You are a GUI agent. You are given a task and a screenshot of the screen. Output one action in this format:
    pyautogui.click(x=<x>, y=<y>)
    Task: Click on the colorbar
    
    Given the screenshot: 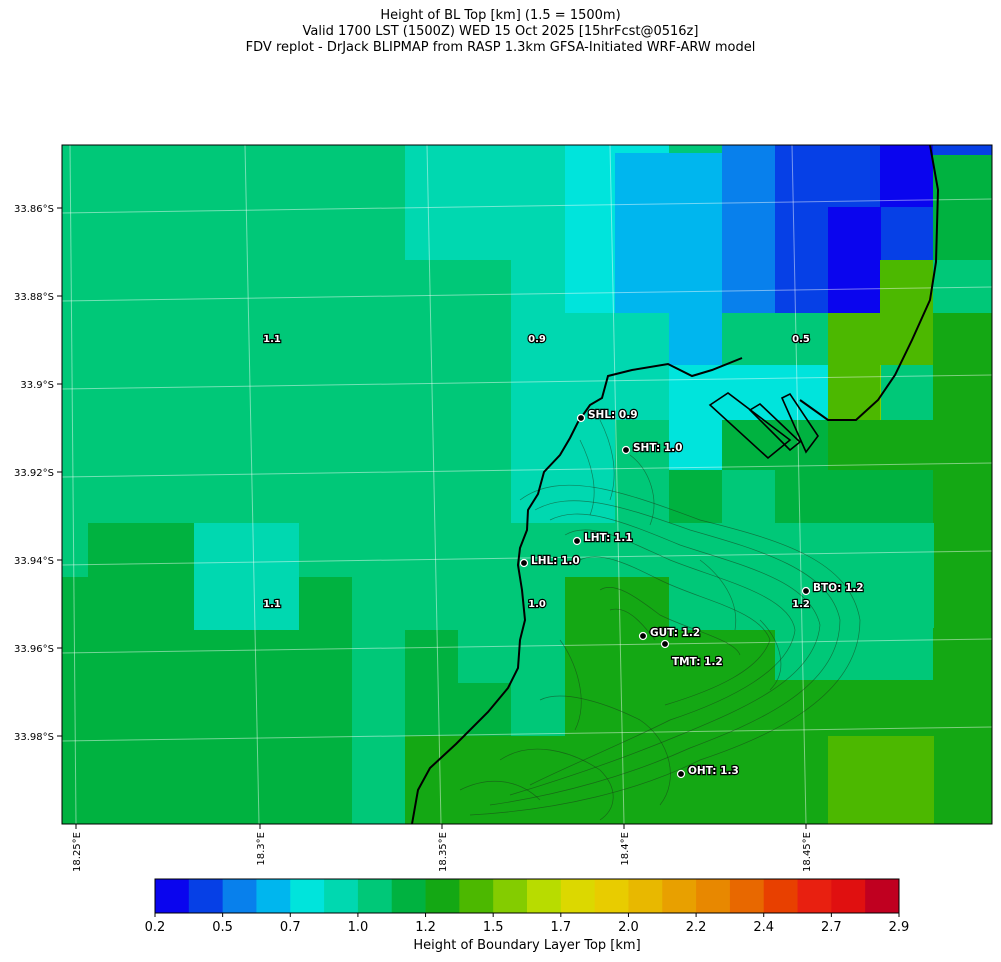 What is the action you would take?
    pyautogui.click(x=527, y=896)
    